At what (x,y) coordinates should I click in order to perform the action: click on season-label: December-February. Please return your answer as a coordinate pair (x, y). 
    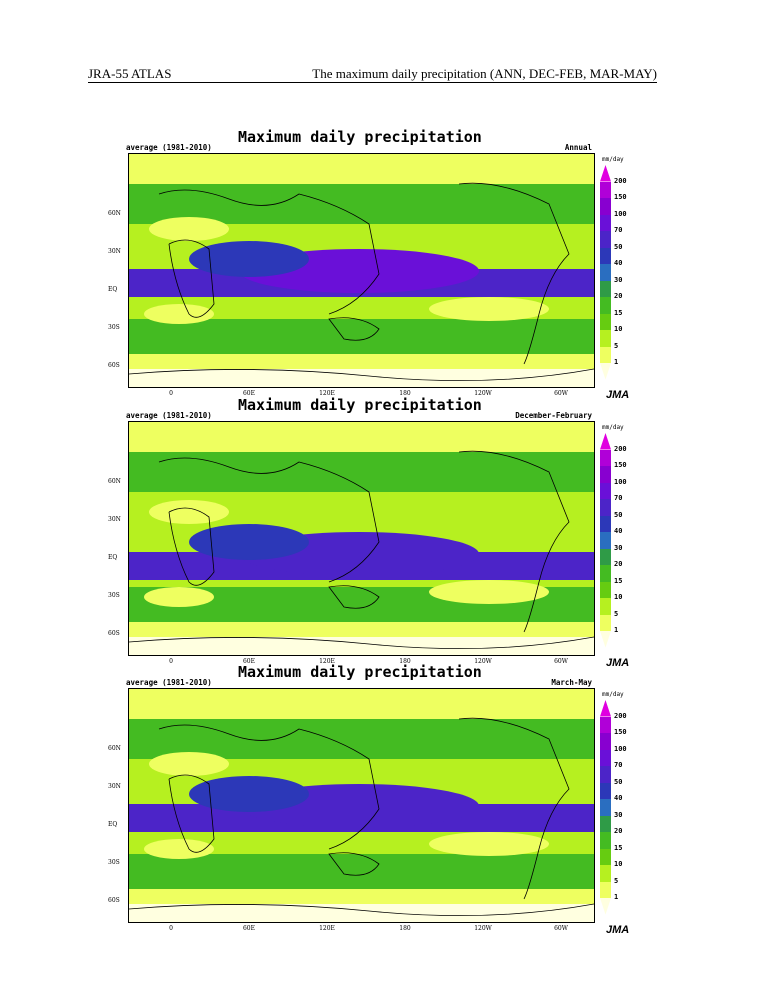
    Looking at the image, I should click on (553, 415).